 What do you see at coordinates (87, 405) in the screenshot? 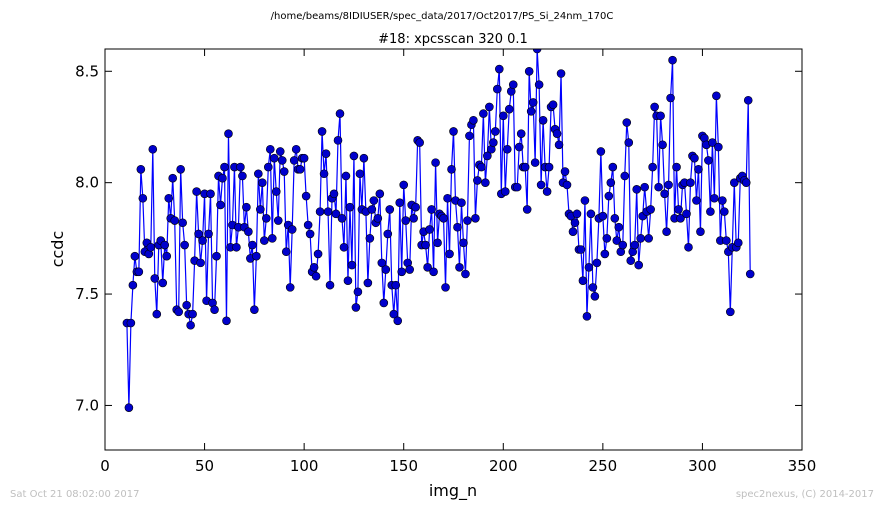
I see `y-tick-label: 7.0` at bounding box center [87, 405].